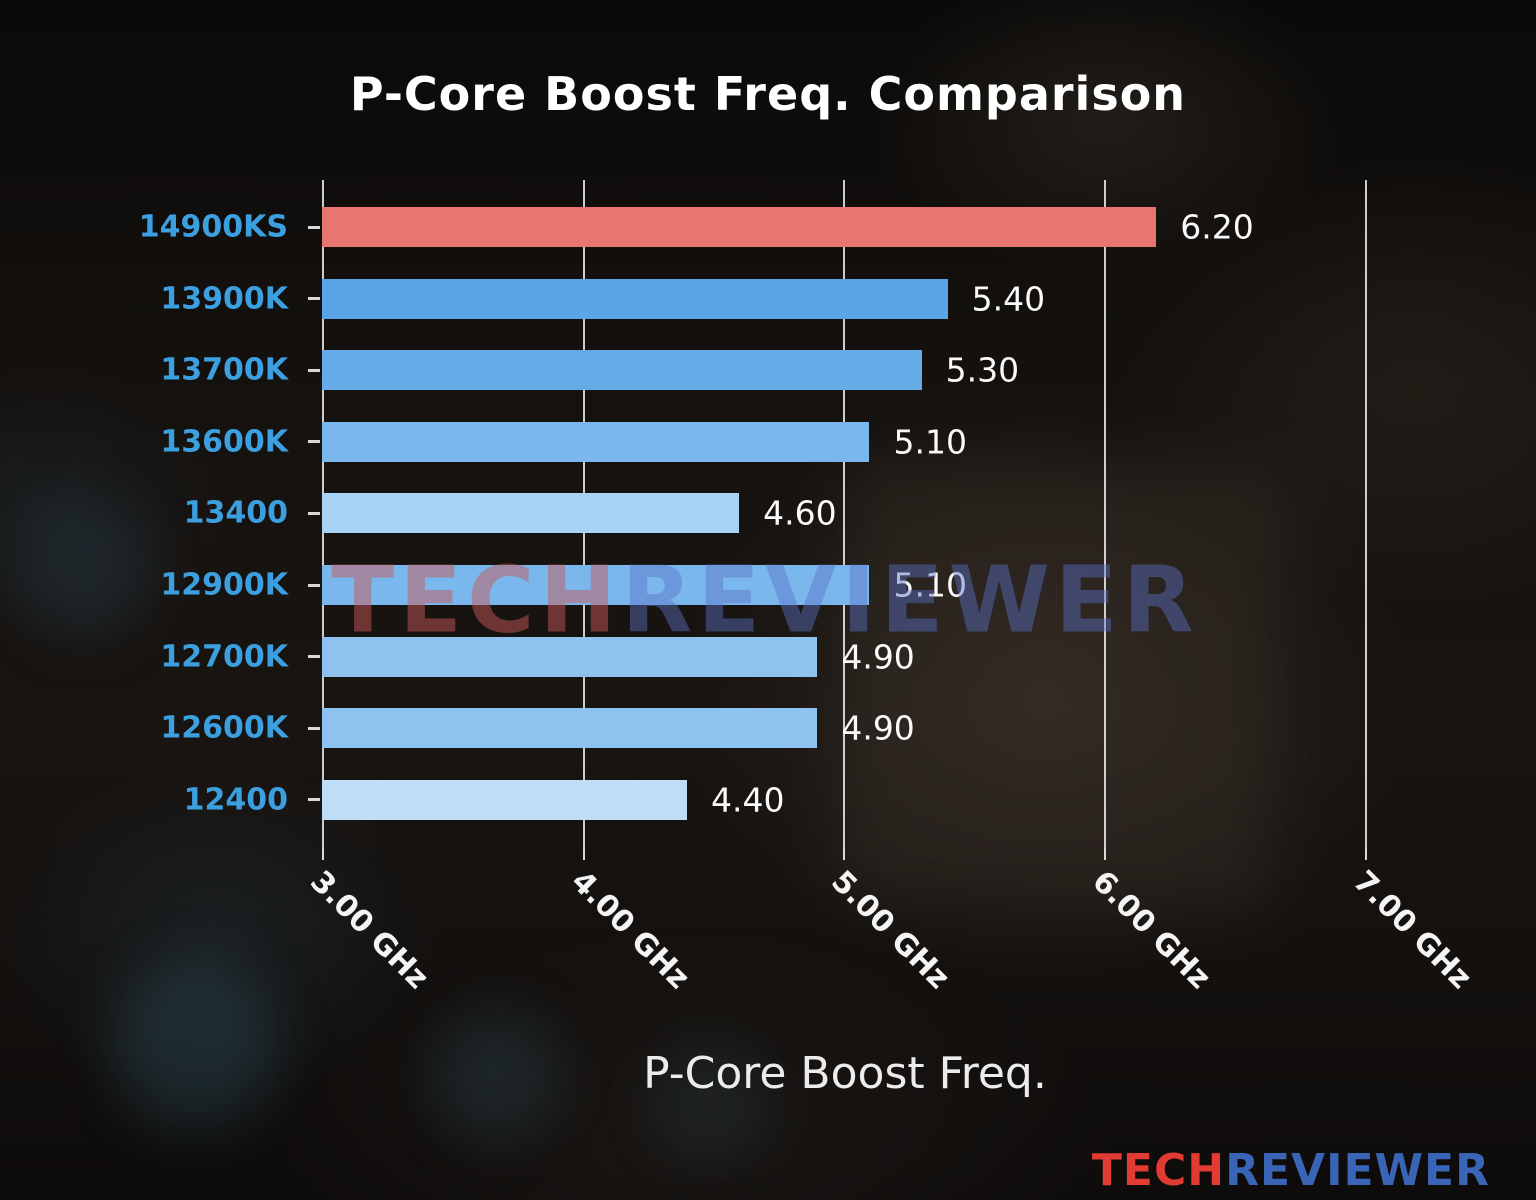 The image size is (1536, 1200). I want to click on logo-tech: TECH, so click(1158, 1170).